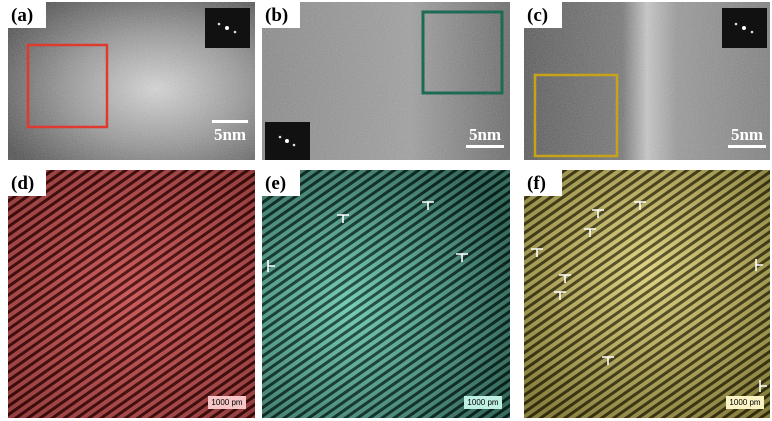 Image resolution: width=772 pixels, height=421 pixels. I want to click on panel-label: (a), so click(22, 15).